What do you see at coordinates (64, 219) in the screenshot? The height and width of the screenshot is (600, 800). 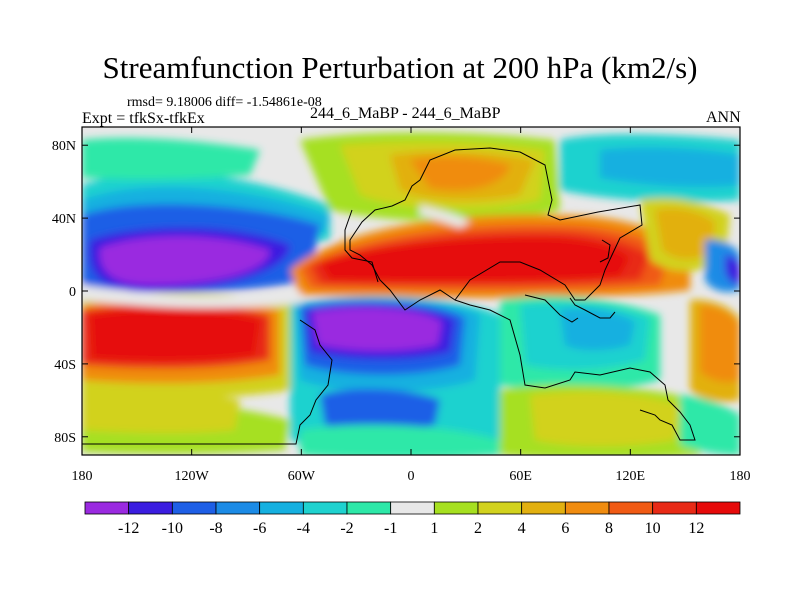 I see `y-tick-label: 40N` at bounding box center [64, 219].